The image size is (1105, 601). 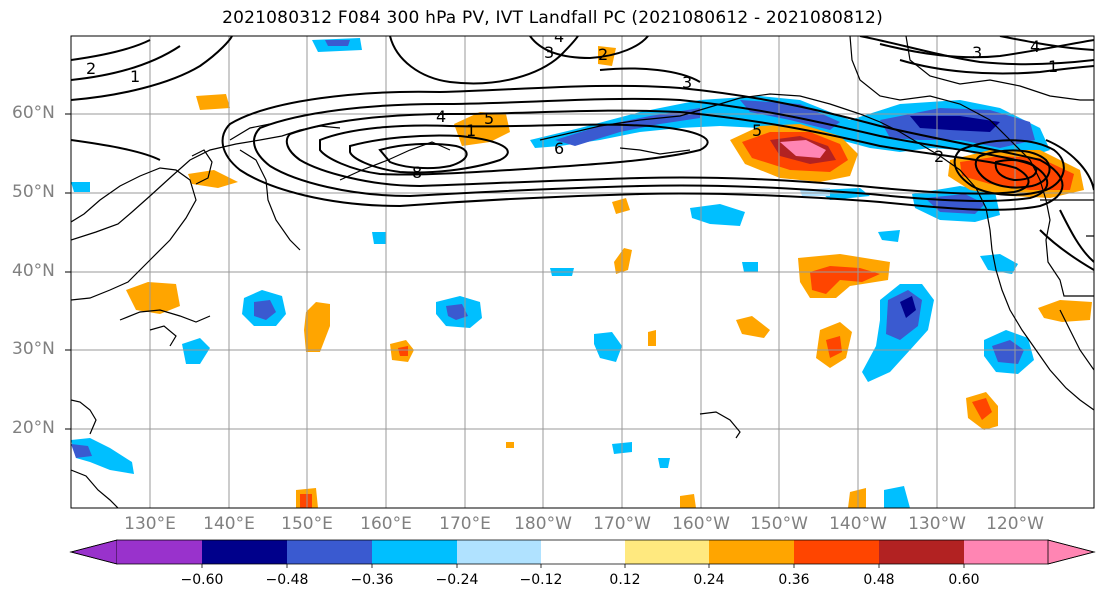 I want to click on lon-label: 170°E, so click(x=465, y=524).